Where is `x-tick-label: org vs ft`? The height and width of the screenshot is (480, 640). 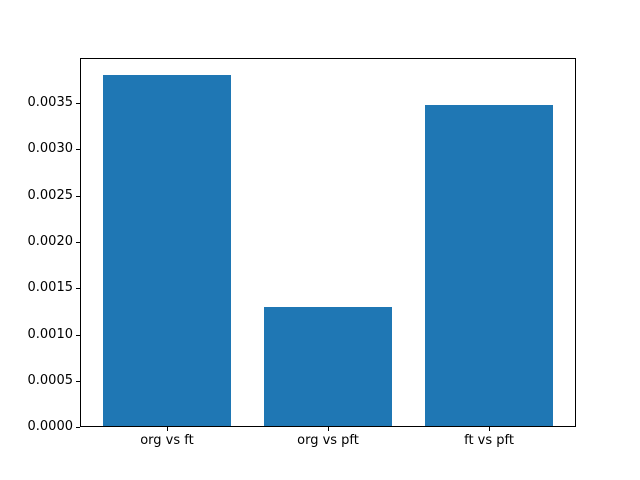 x-tick-label: org vs ft is located at coordinates (167, 441).